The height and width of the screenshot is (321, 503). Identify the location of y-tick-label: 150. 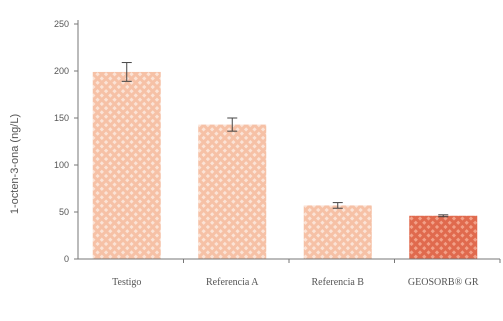
(61, 118).